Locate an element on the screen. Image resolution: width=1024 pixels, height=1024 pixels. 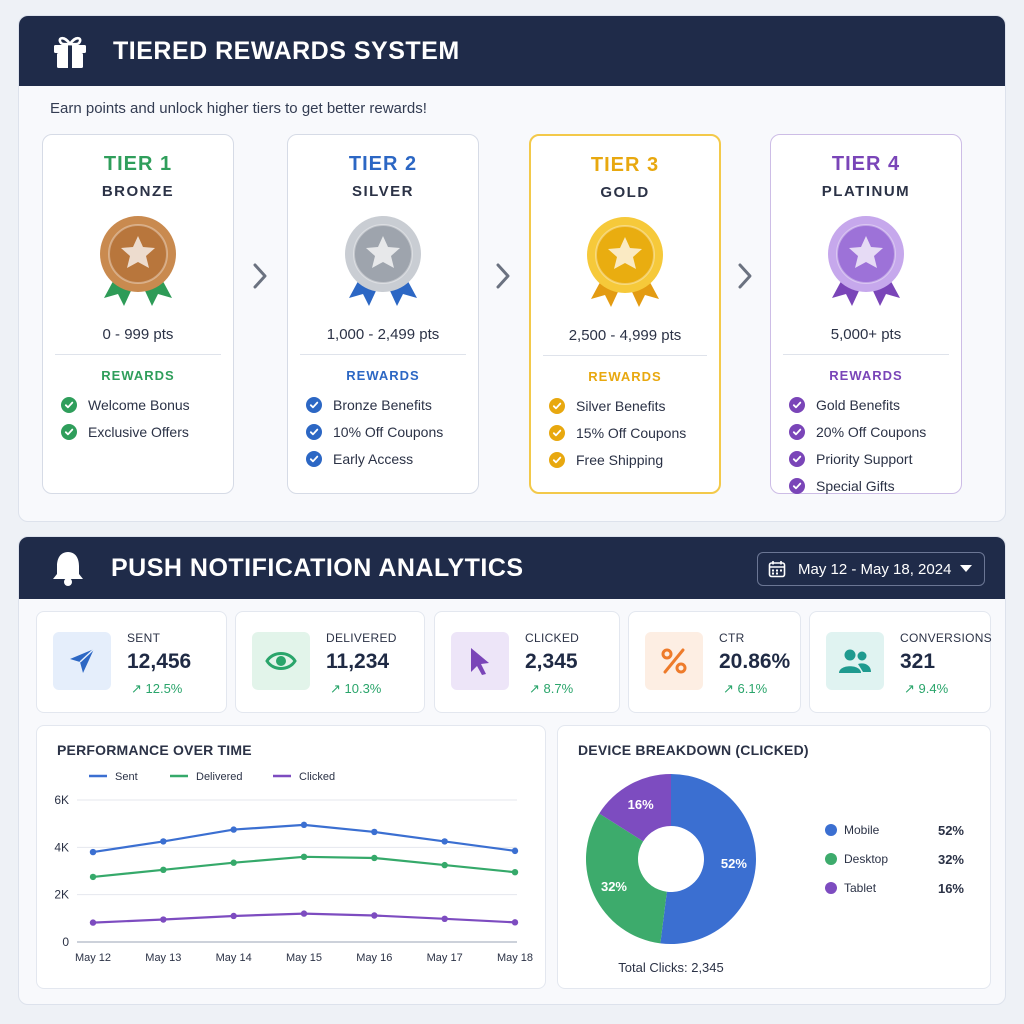
rewards-label: REWARDS is located at coordinates (625, 376).